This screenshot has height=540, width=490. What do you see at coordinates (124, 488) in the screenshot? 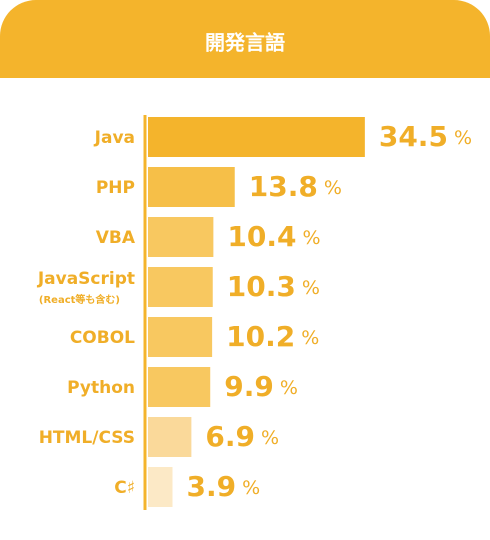
I see `y-tick-label: C♯` at bounding box center [124, 488].